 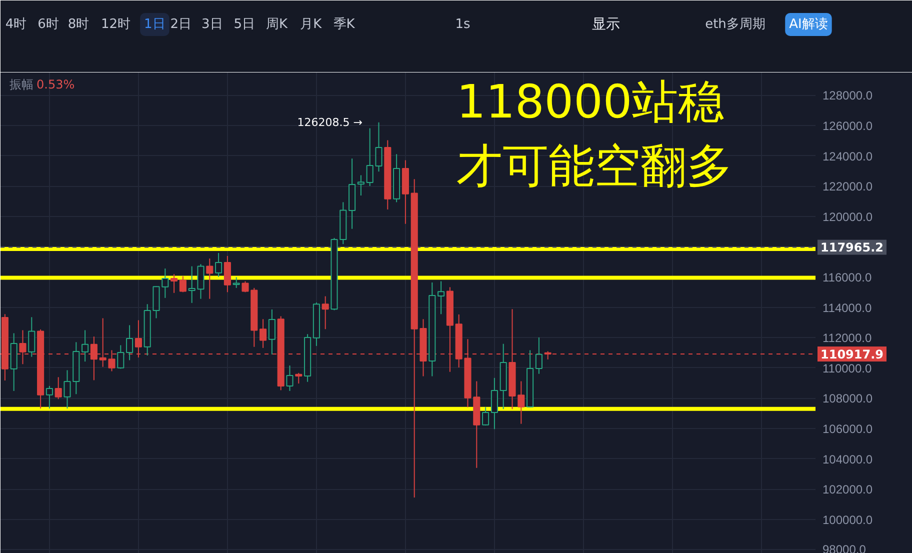 I want to click on text: eth多周期, so click(x=735, y=24).